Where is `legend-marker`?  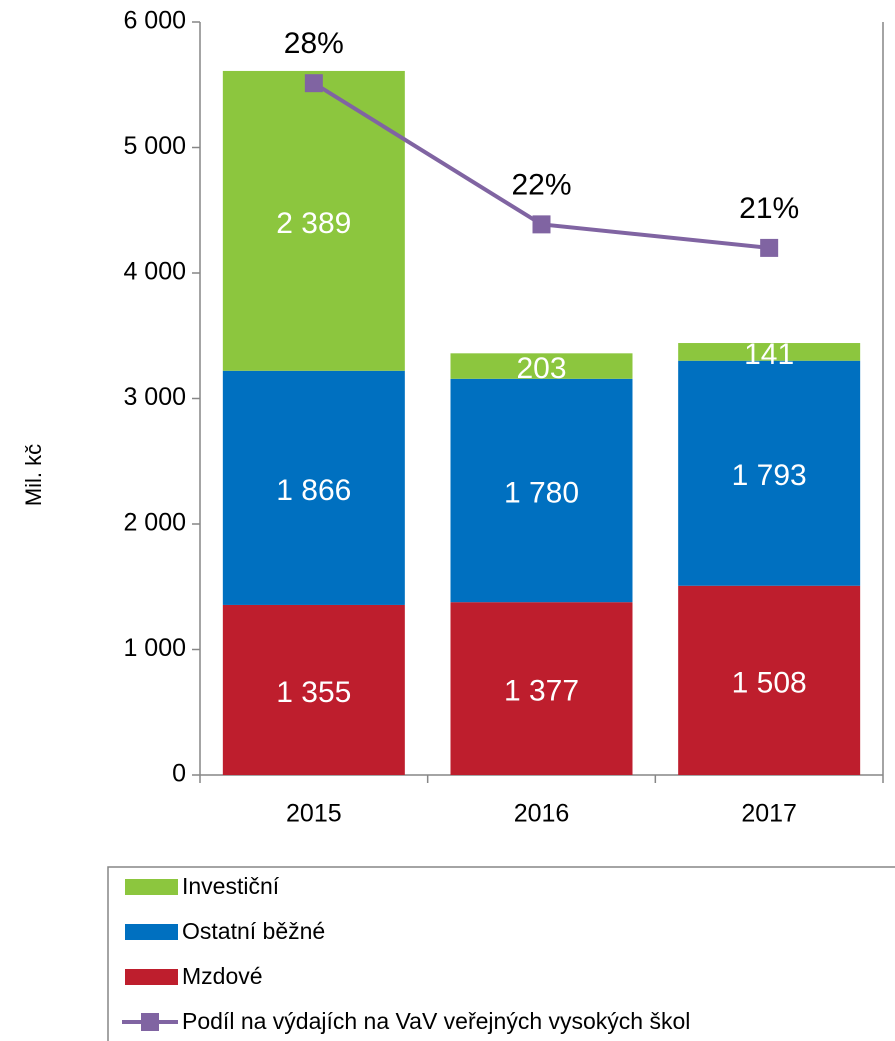
legend-marker is located at coordinates (150, 1022).